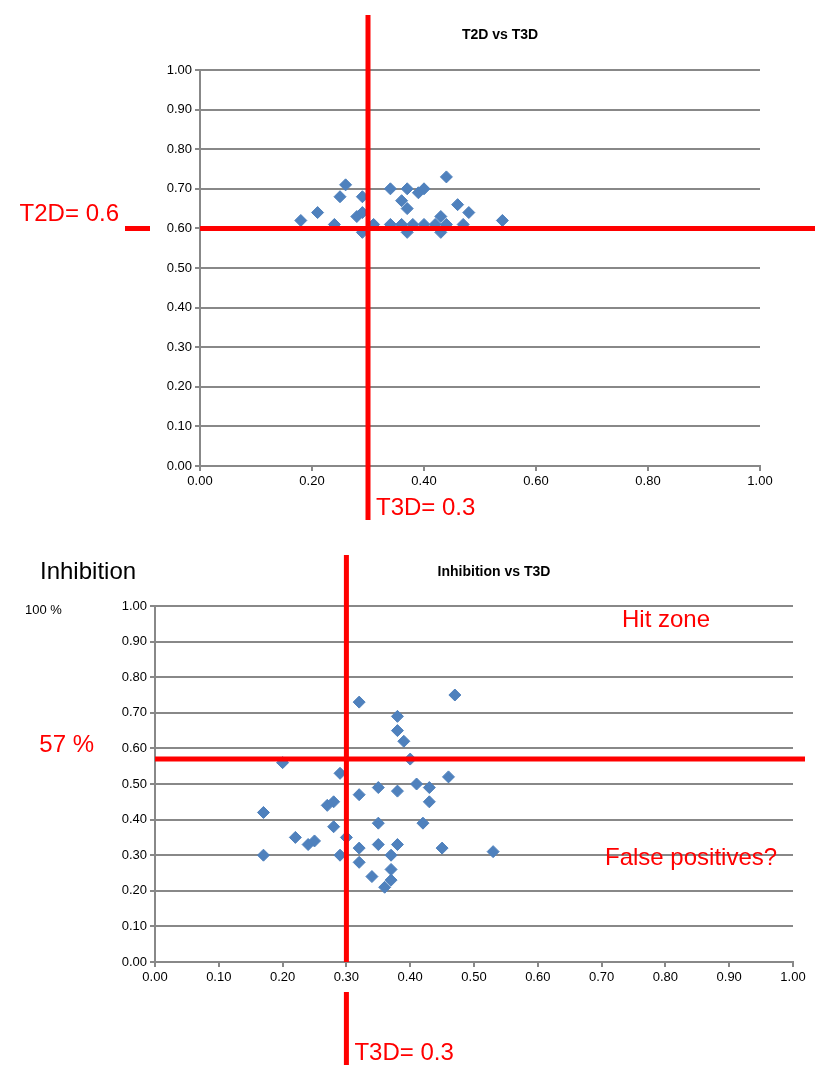 The height and width of the screenshot is (1072, 826). I want to click on annotation: Hit zone, so click(666, 618).